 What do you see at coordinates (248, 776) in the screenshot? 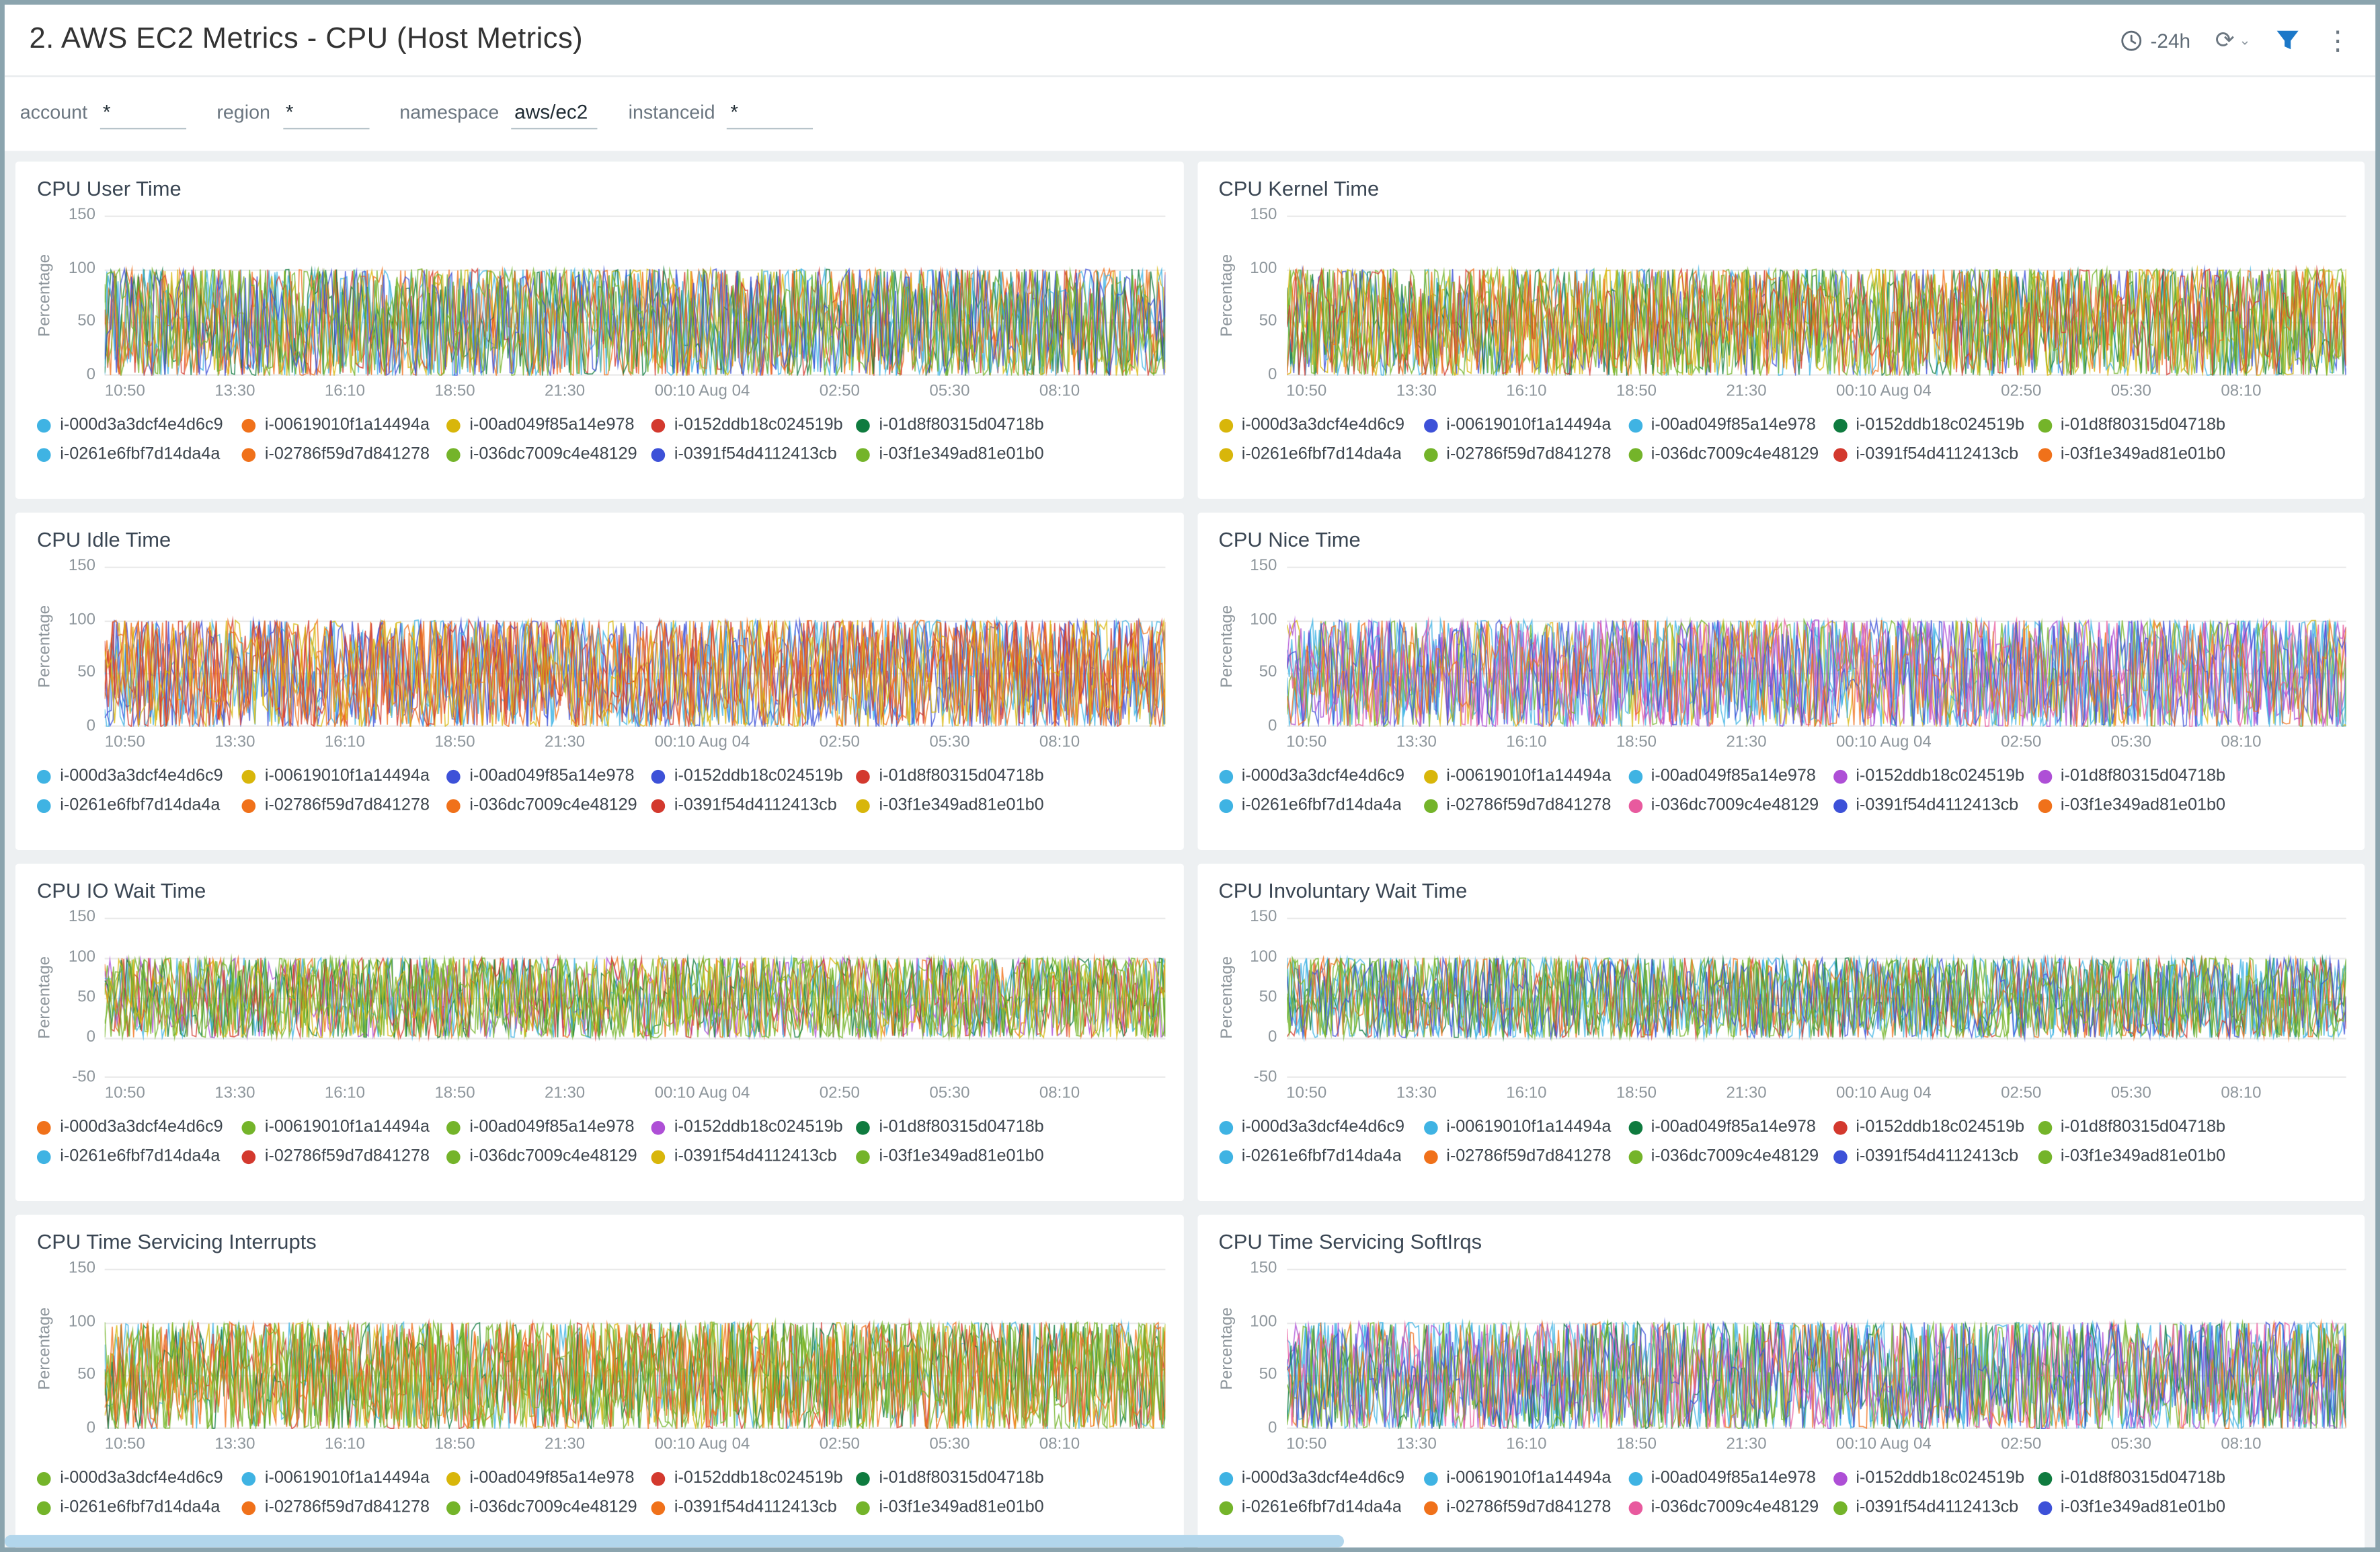
I see `legend-color-dot` at bounding box center [248, 776].